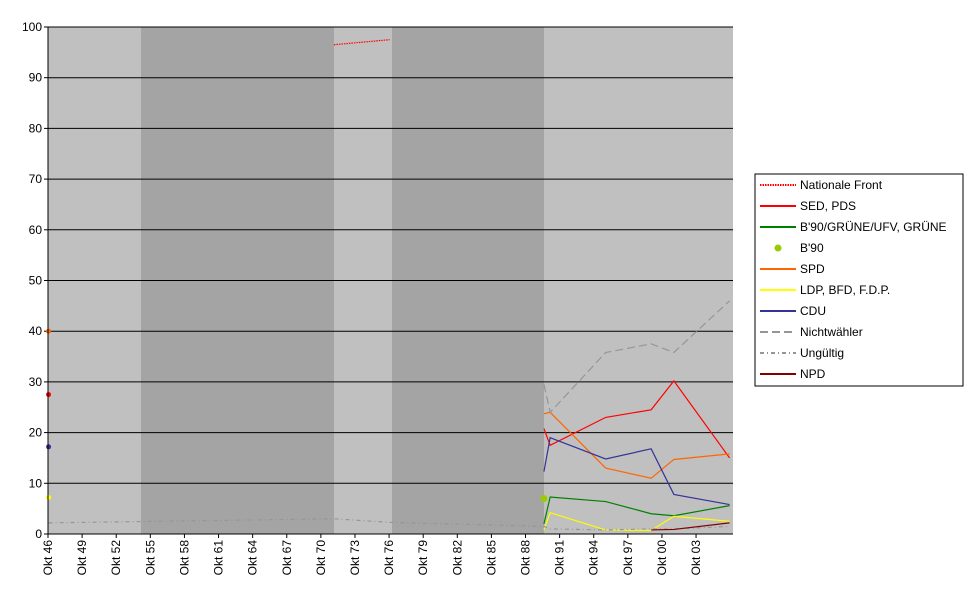 Image resolution: width=972 pixels, height=607 pixels. I want to click on x-tick-label: Okt 97, so click(628, 558).